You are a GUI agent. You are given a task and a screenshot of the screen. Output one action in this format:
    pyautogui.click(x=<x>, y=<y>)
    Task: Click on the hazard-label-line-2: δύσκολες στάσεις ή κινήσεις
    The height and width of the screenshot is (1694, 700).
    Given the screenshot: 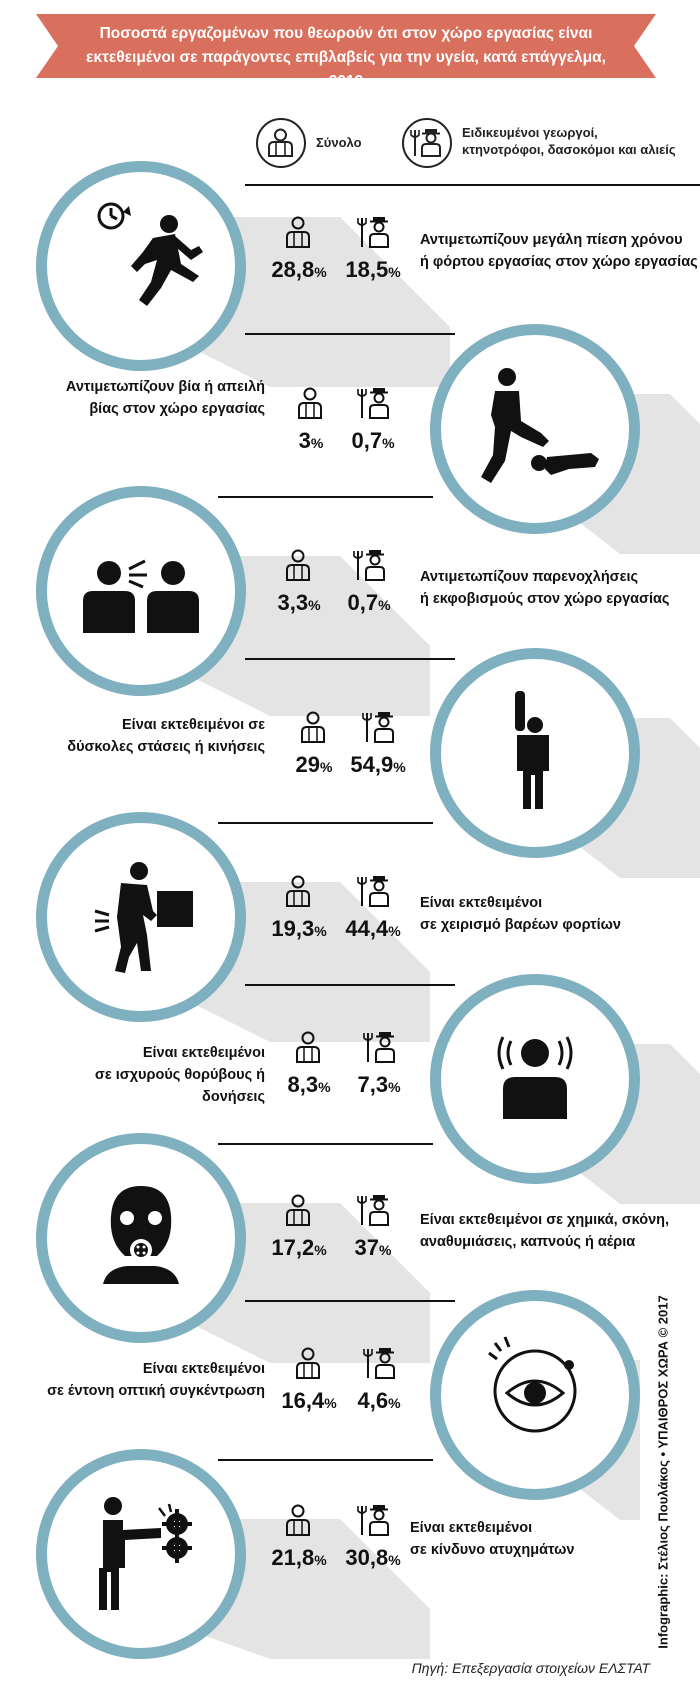 What is the action you would take?
    pyautogui.click(x=166, y=747)
    